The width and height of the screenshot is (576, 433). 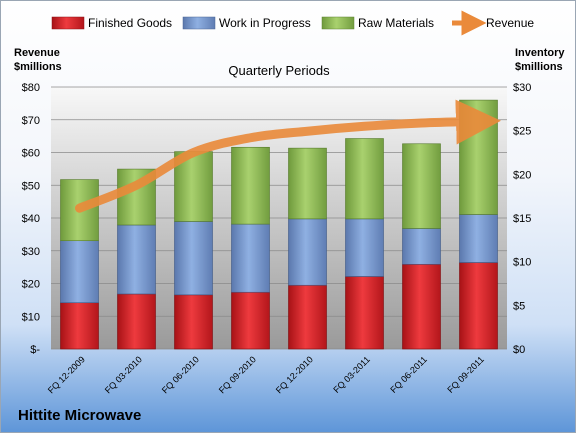 I want to click on left-tick-label: $50, so click(x=31, y=186).